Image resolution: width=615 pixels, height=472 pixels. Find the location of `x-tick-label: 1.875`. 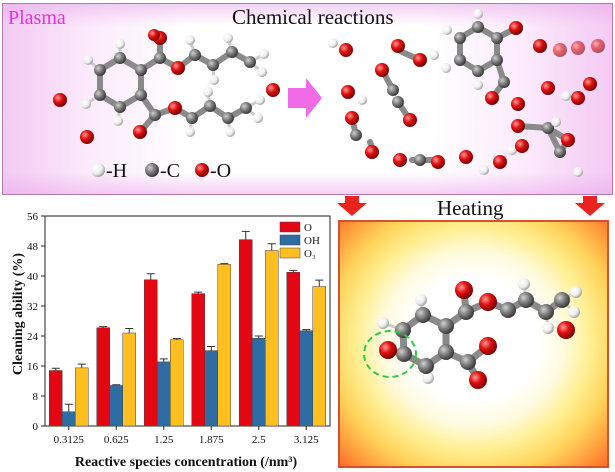

x-tick-label: 1.875 is located at coordinates (211, 440).